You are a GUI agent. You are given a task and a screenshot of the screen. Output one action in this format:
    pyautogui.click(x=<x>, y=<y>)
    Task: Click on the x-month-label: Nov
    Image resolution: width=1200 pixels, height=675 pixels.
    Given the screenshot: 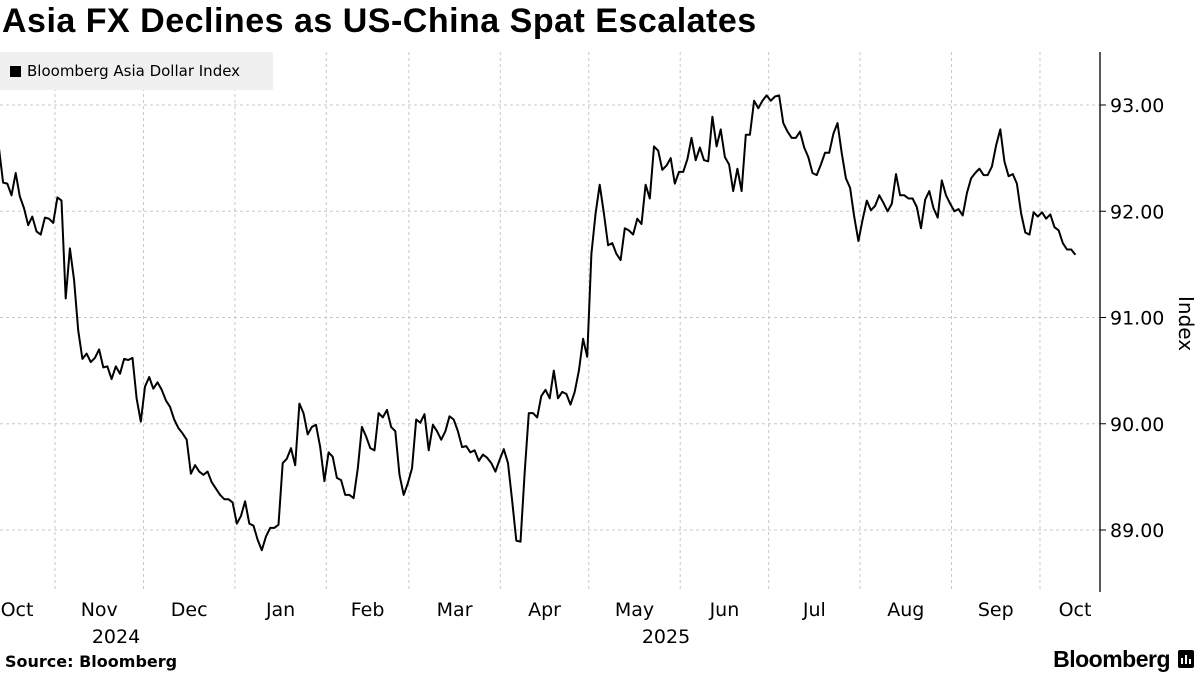 What is the action you would take?
    pyautogui.click(x=99, y=610)
    